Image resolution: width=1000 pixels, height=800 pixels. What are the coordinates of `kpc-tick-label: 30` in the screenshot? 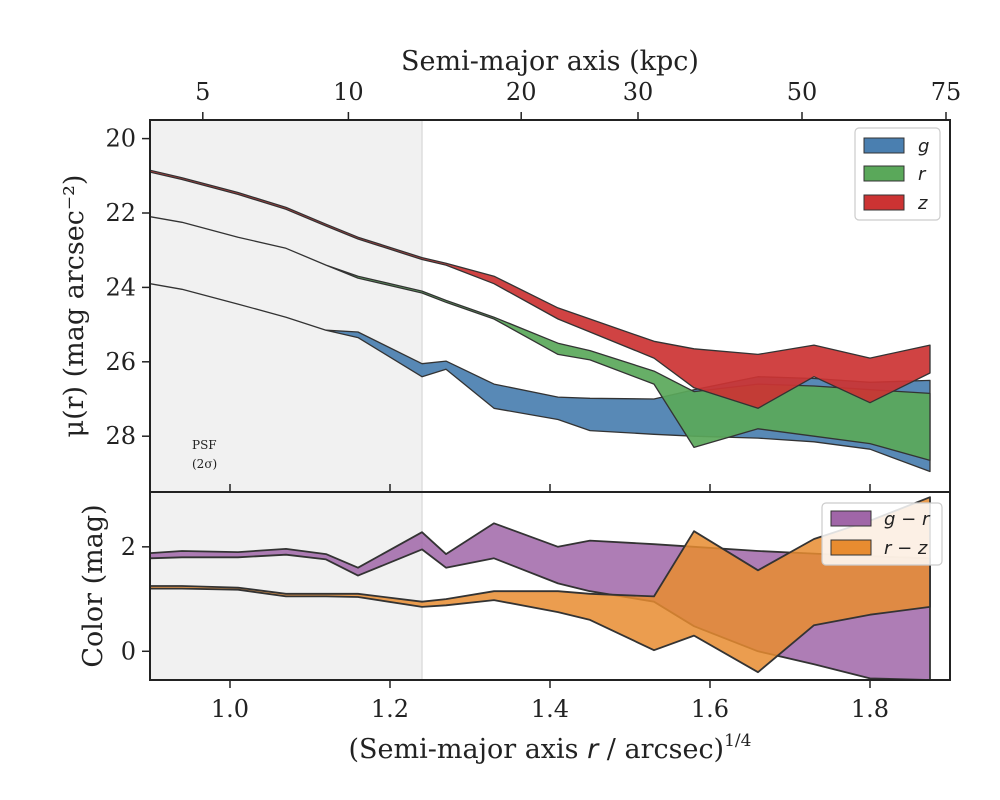 It's located at (638, 92).